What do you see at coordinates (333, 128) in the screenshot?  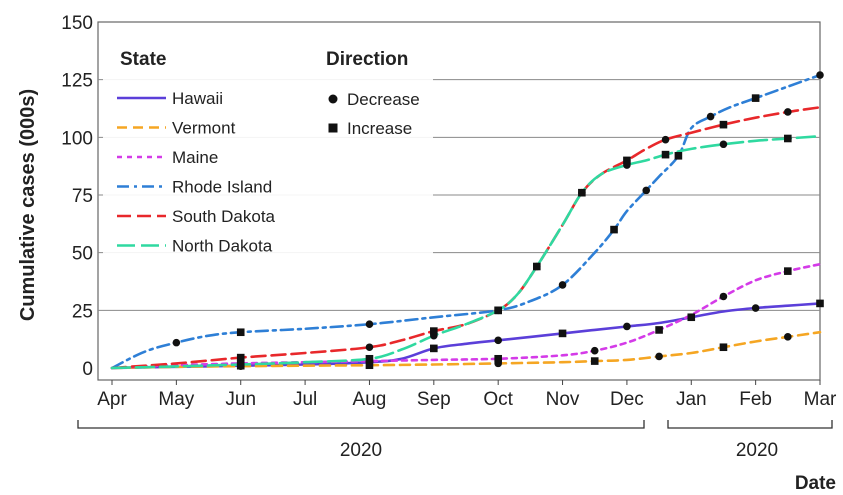 I see `legend-increase-marker` at bounding box center [333, 128].